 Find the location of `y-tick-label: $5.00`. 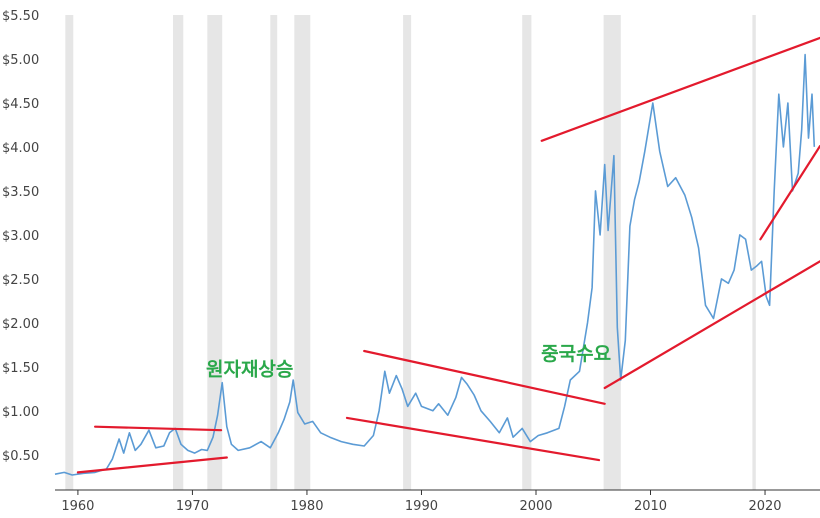

y-tick-label: $5.00 is located at coordinates (20, 60).